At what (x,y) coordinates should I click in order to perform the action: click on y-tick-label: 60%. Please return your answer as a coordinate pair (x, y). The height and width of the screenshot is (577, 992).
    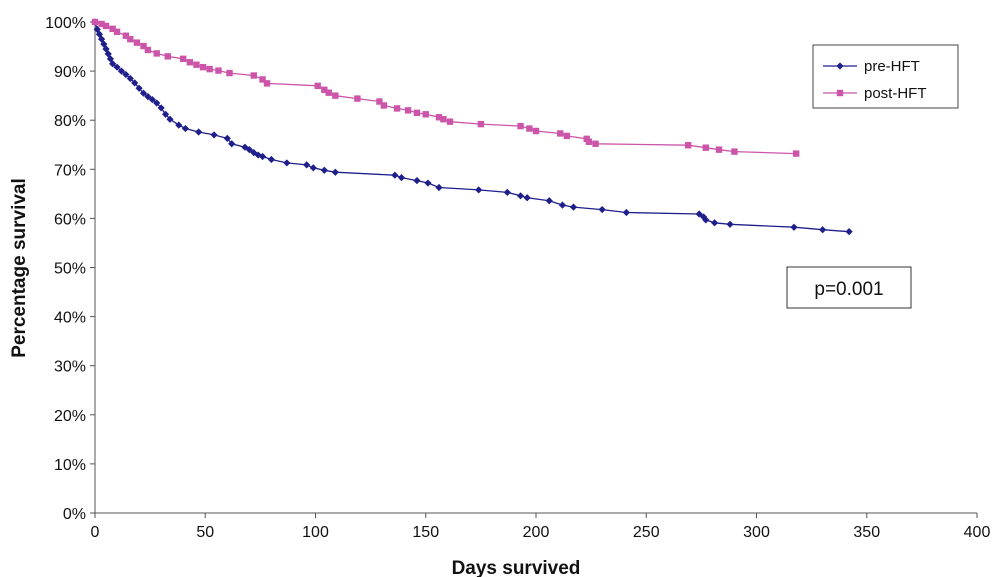
    Looking at the image, I should click on (70, 219).